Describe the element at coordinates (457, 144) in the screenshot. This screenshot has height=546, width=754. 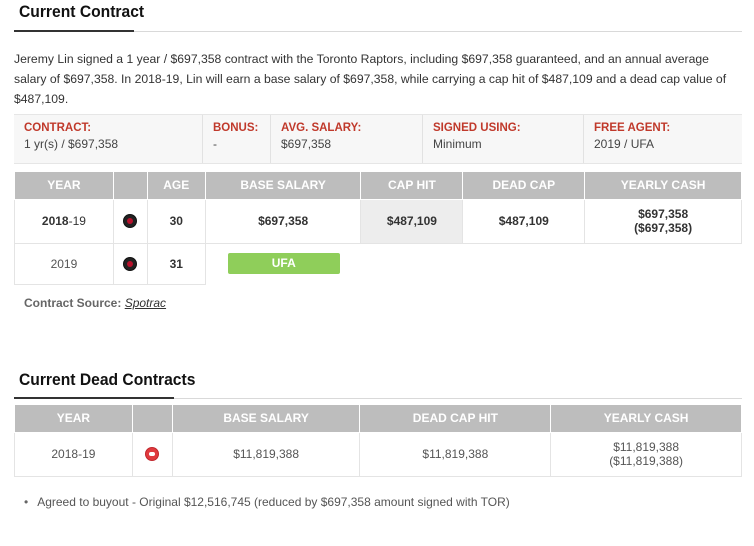
I see `signed-using-value: Minimum` at that location.